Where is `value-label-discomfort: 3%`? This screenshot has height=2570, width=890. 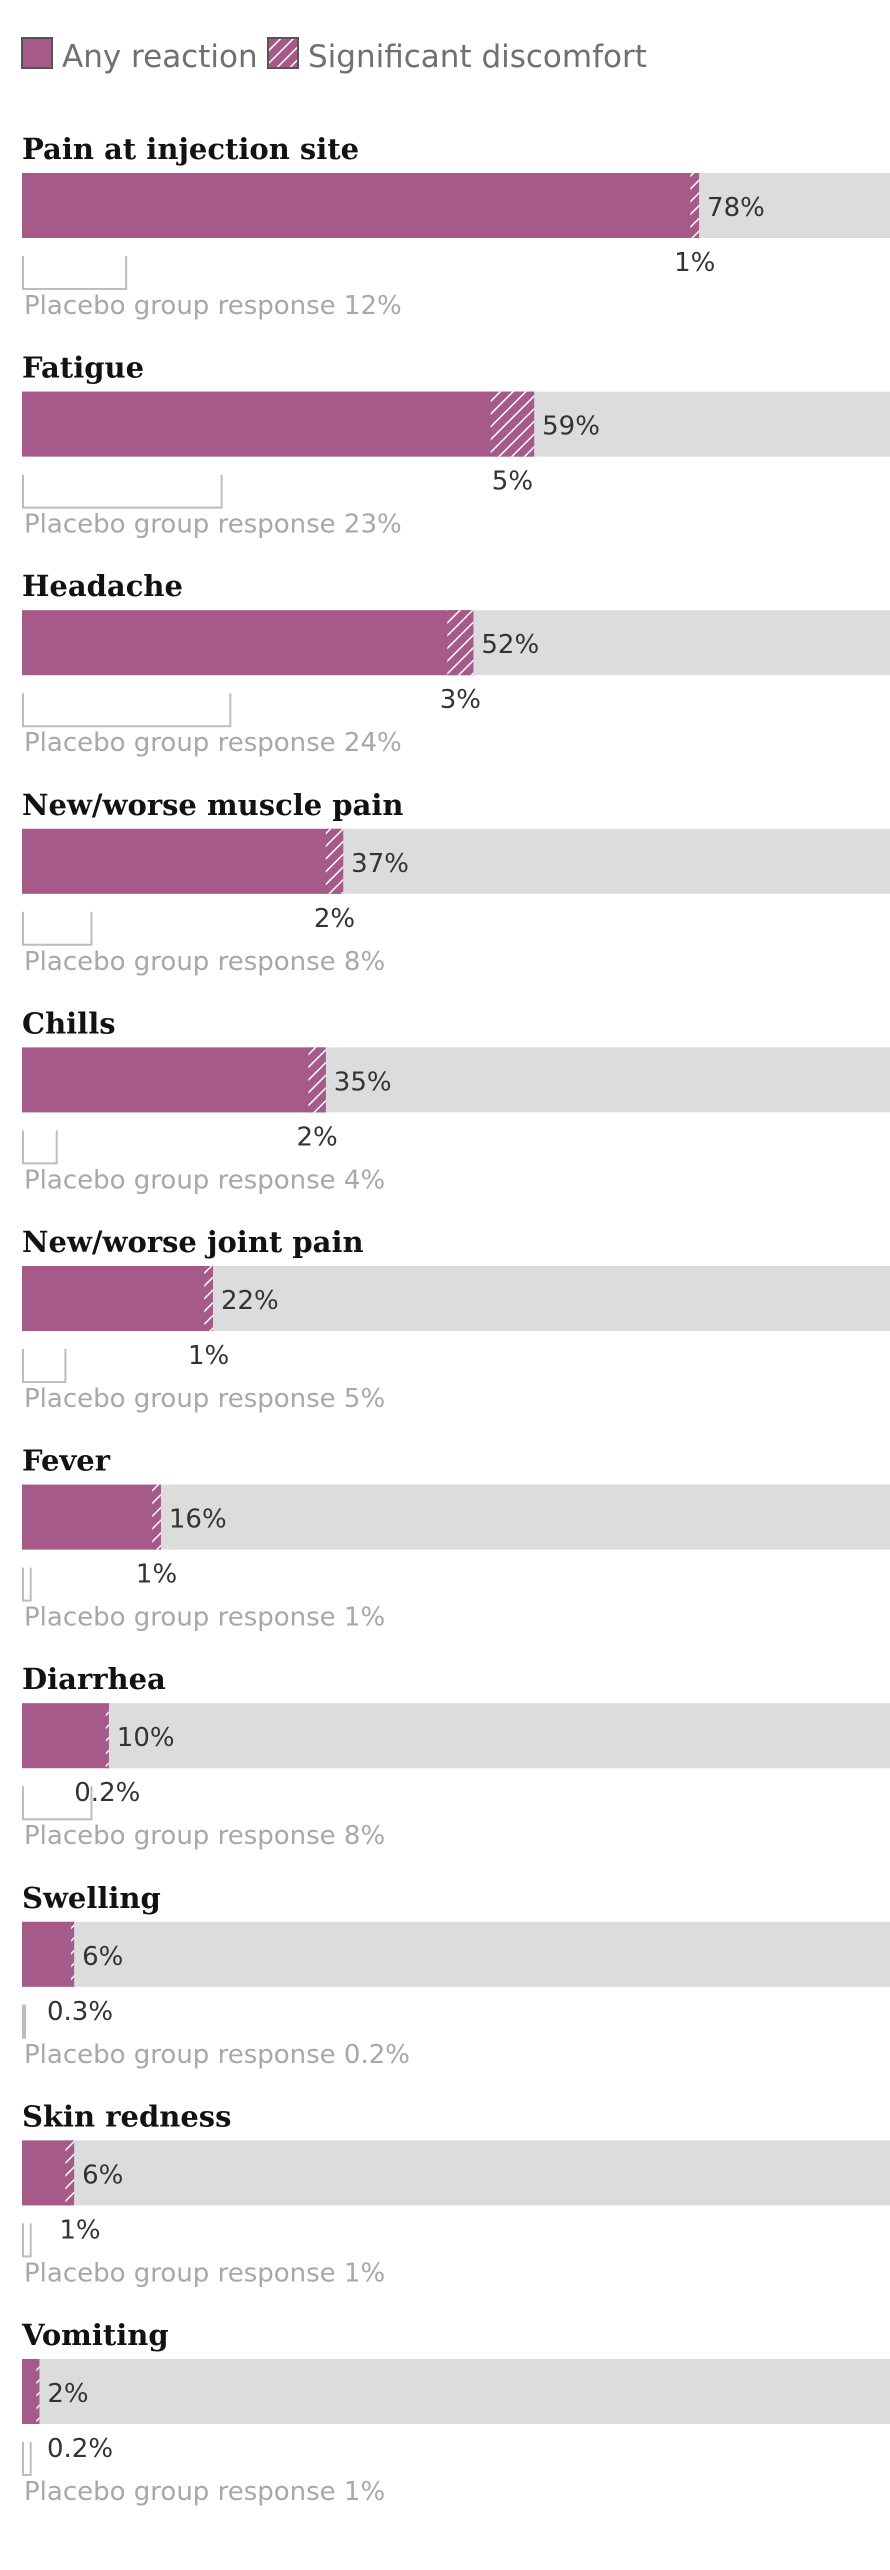 value-label-discomfort: 3% is located at coordinates (460, 700).